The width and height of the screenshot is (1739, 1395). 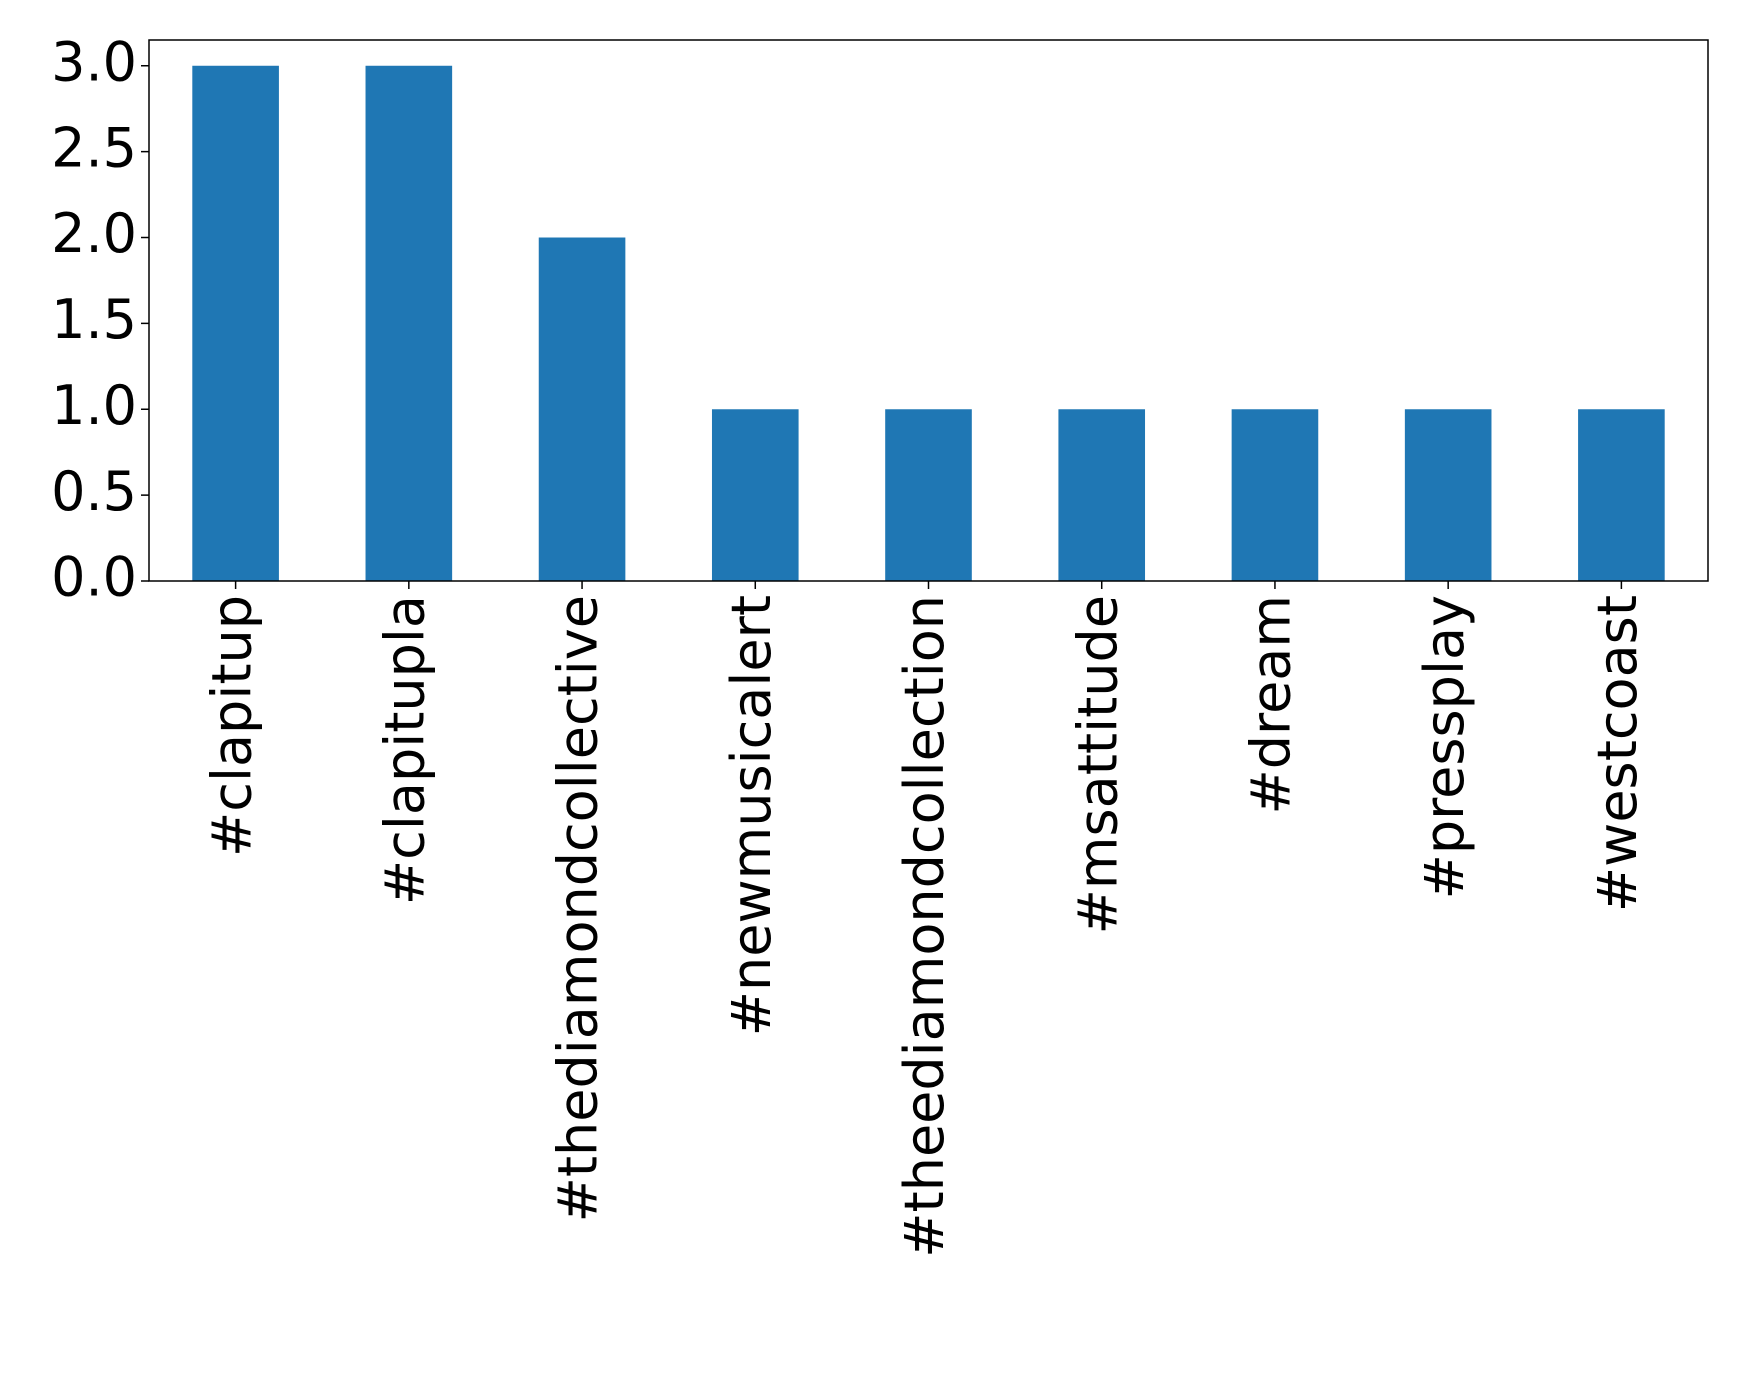 I want to click on x-tick-label: #clapitup, so click(x=231, y=726).